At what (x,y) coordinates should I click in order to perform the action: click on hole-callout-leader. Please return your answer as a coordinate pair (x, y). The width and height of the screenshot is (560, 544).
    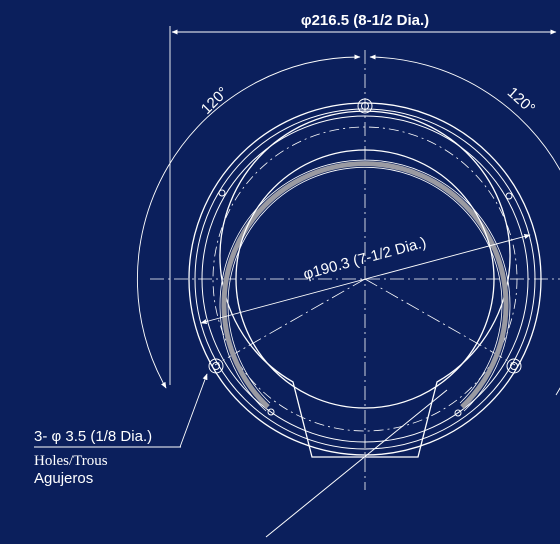
    Looking at the image, I should click on (121, 410).